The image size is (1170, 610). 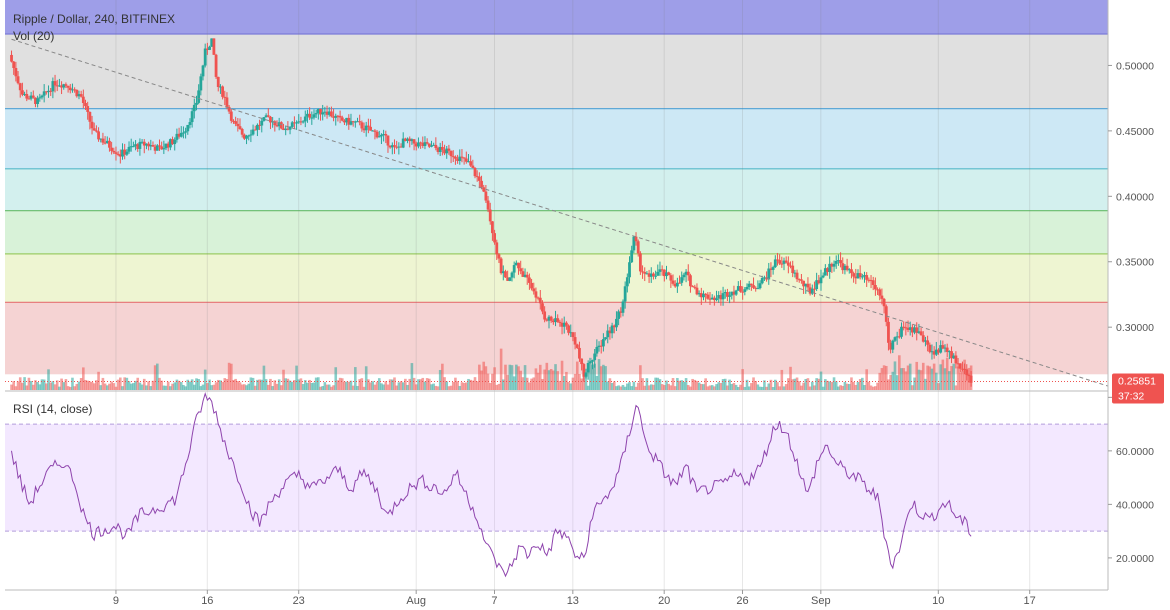 I want to click on volume-bars, so click(x=491, y=369).